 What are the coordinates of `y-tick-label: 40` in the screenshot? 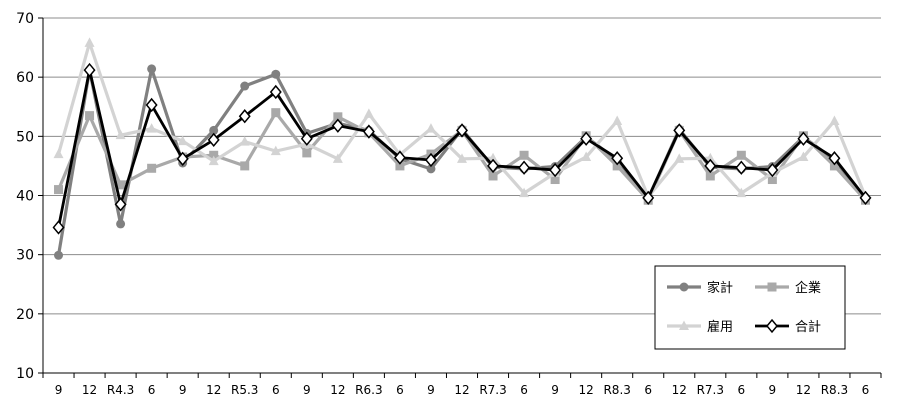 It's located at (25, 197).